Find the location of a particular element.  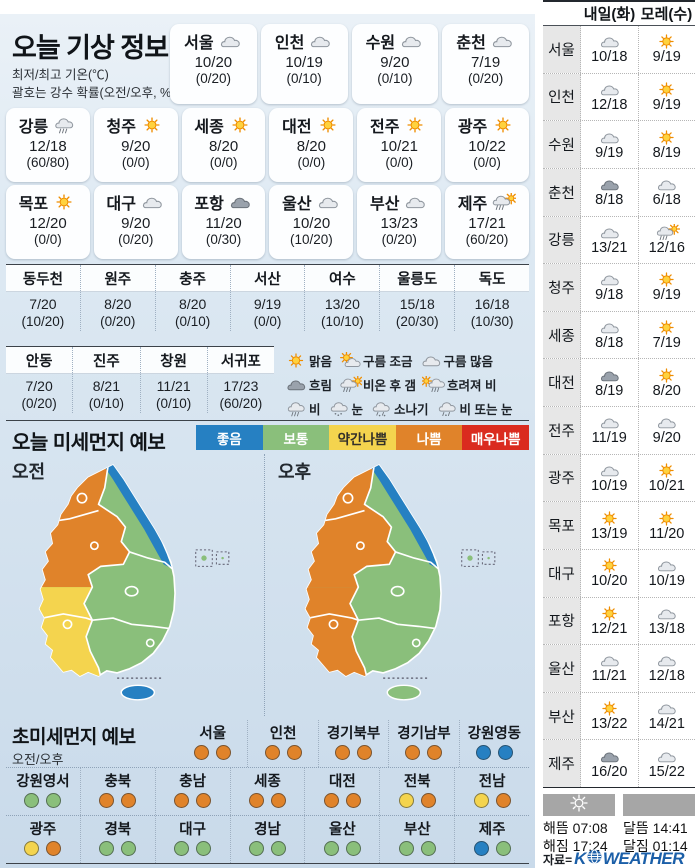

forecast-tomorrow-cell: 10/19 is located at coordinates (610, 478).